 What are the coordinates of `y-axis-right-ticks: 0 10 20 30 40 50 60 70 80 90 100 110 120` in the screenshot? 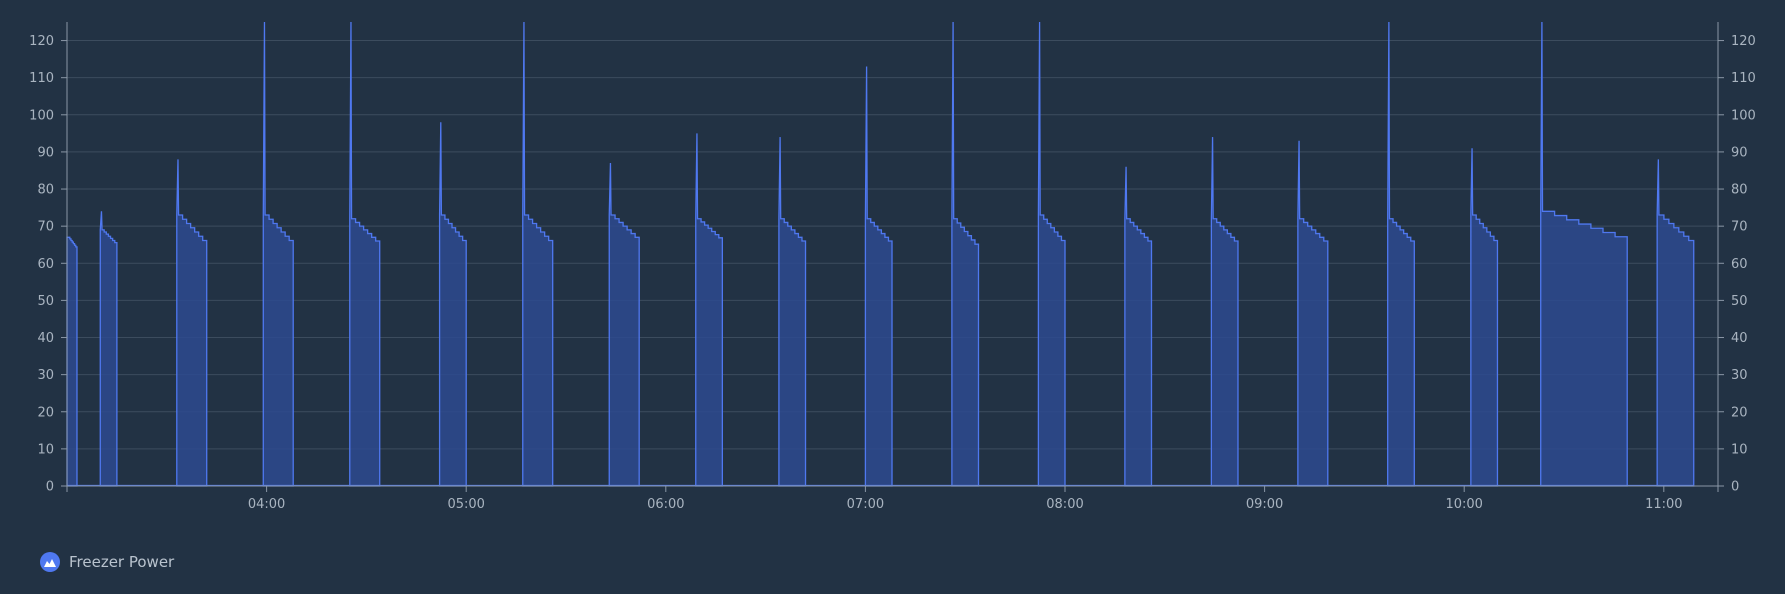 It's located at (1737, 264).